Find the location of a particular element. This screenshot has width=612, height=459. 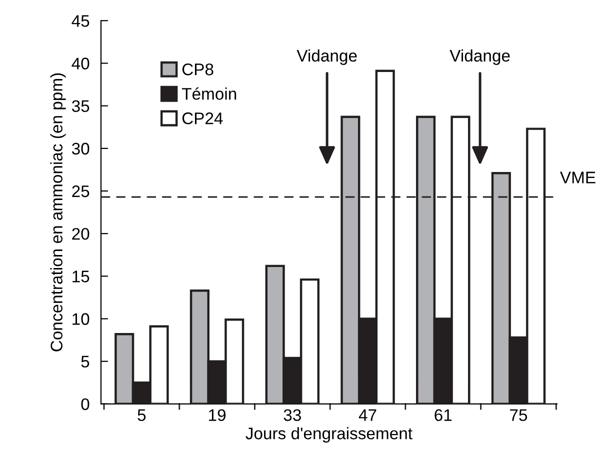

x-tick-label: 61 is located at coordinates (443, 415).